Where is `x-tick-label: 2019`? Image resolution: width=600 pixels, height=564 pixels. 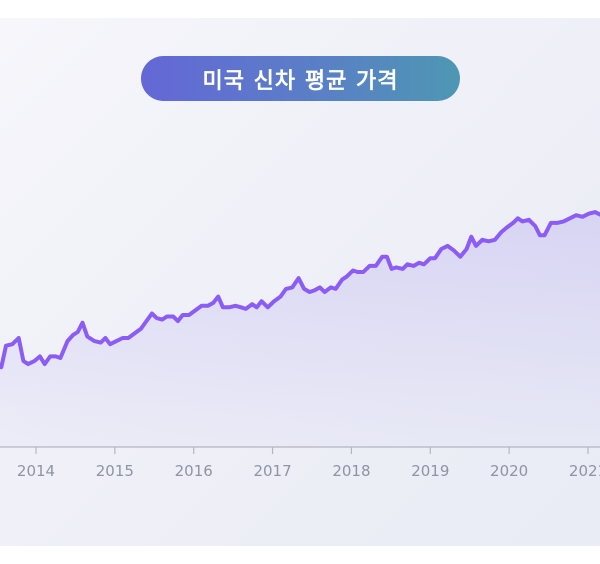
x-tick-label: 2019 is located at coordinates (430, 471).